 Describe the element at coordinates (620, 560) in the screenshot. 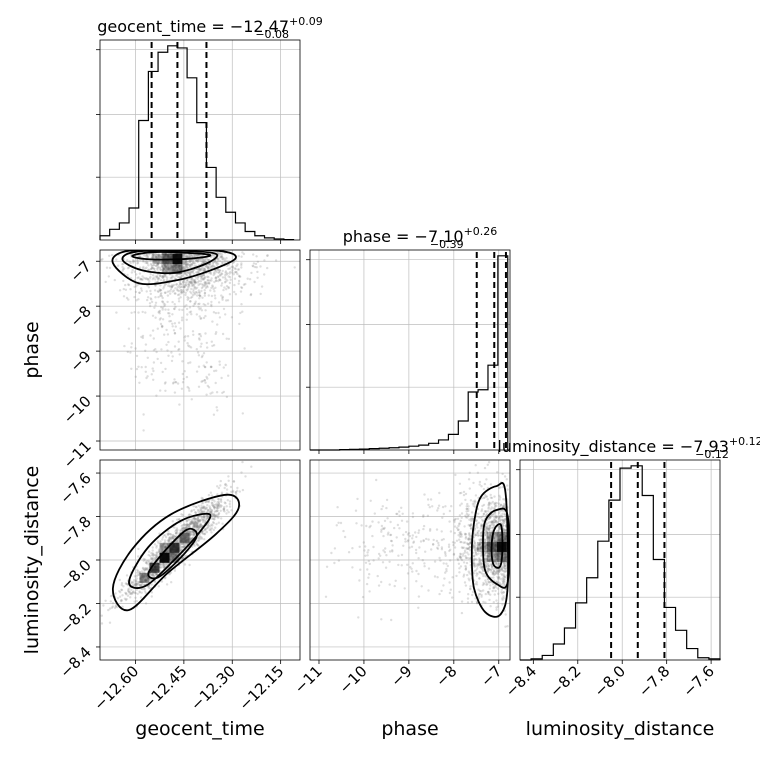

I see `panel-frame` at that location.